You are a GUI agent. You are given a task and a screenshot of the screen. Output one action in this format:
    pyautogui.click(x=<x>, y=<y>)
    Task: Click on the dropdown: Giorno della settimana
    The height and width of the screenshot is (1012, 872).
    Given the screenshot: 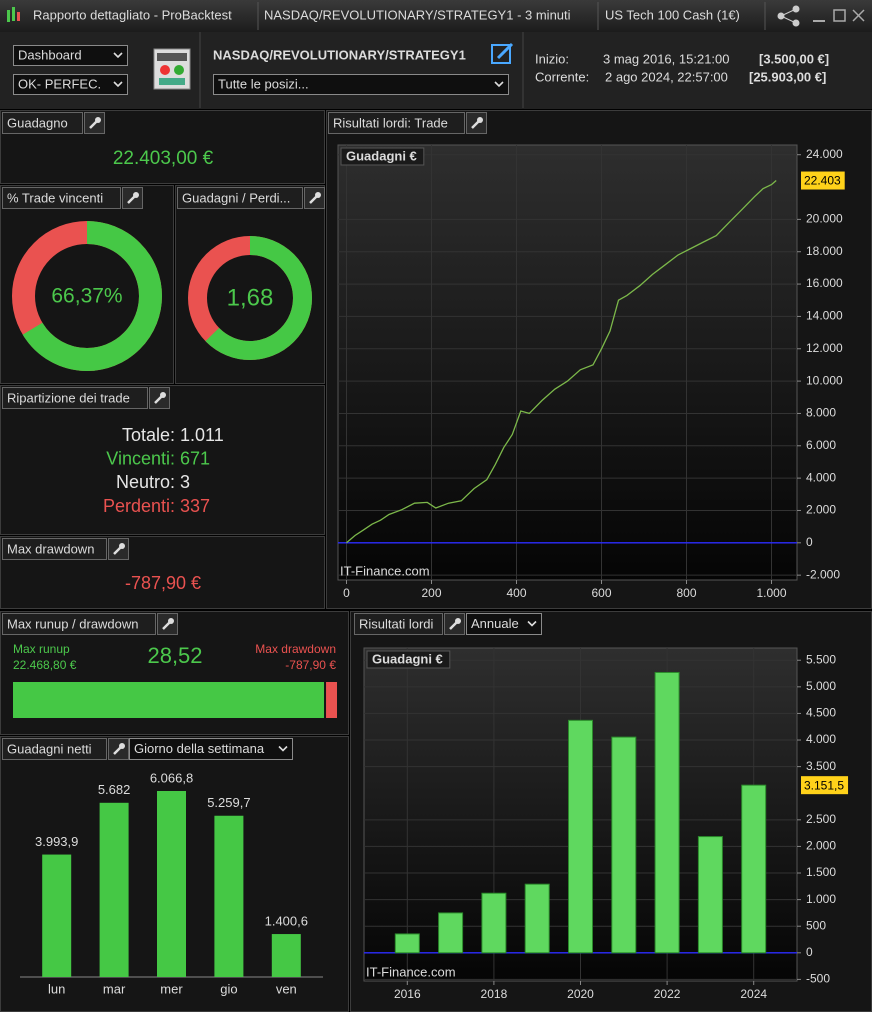 What is the action you would take?
    pyautogui.click(x=211, y=749)
    